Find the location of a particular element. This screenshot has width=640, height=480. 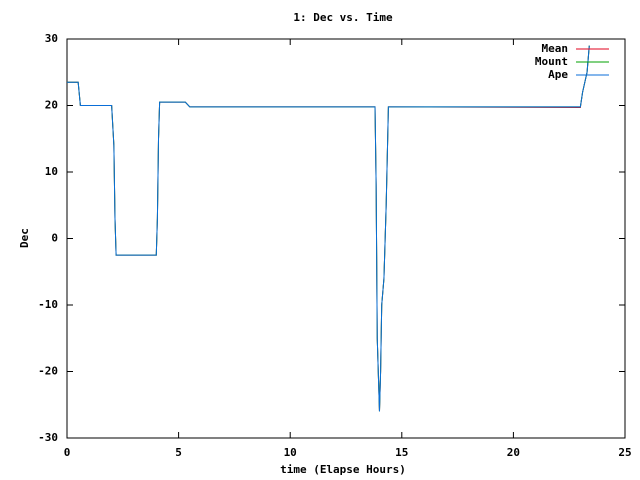

x-tick-label: 15 is located at coordinates (401, 452).